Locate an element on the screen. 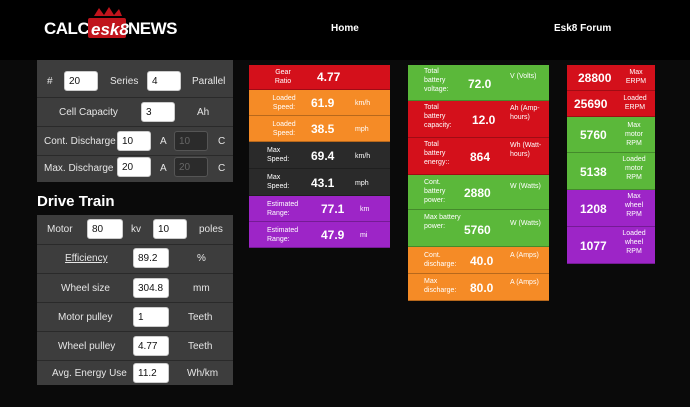  wheel-pulley-input: 4.77 is located at coordinates (151, 346).